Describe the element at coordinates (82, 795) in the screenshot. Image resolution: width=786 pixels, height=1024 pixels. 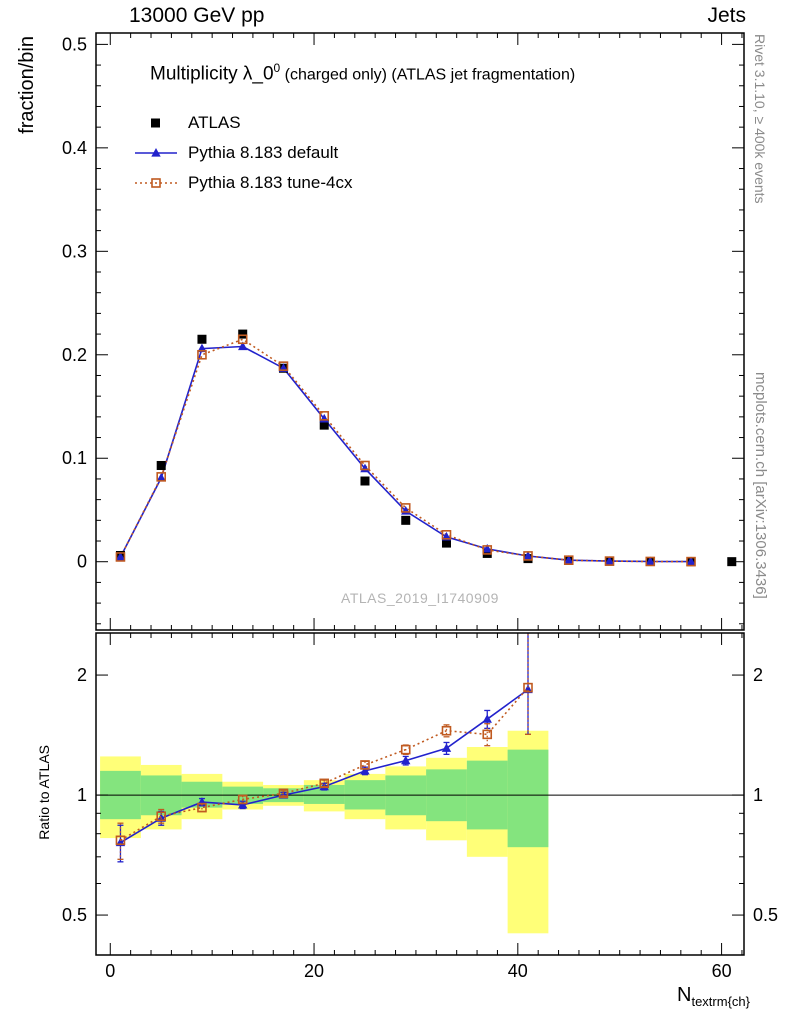
I see `ratio-y-tick-label-left: 1` at that location.